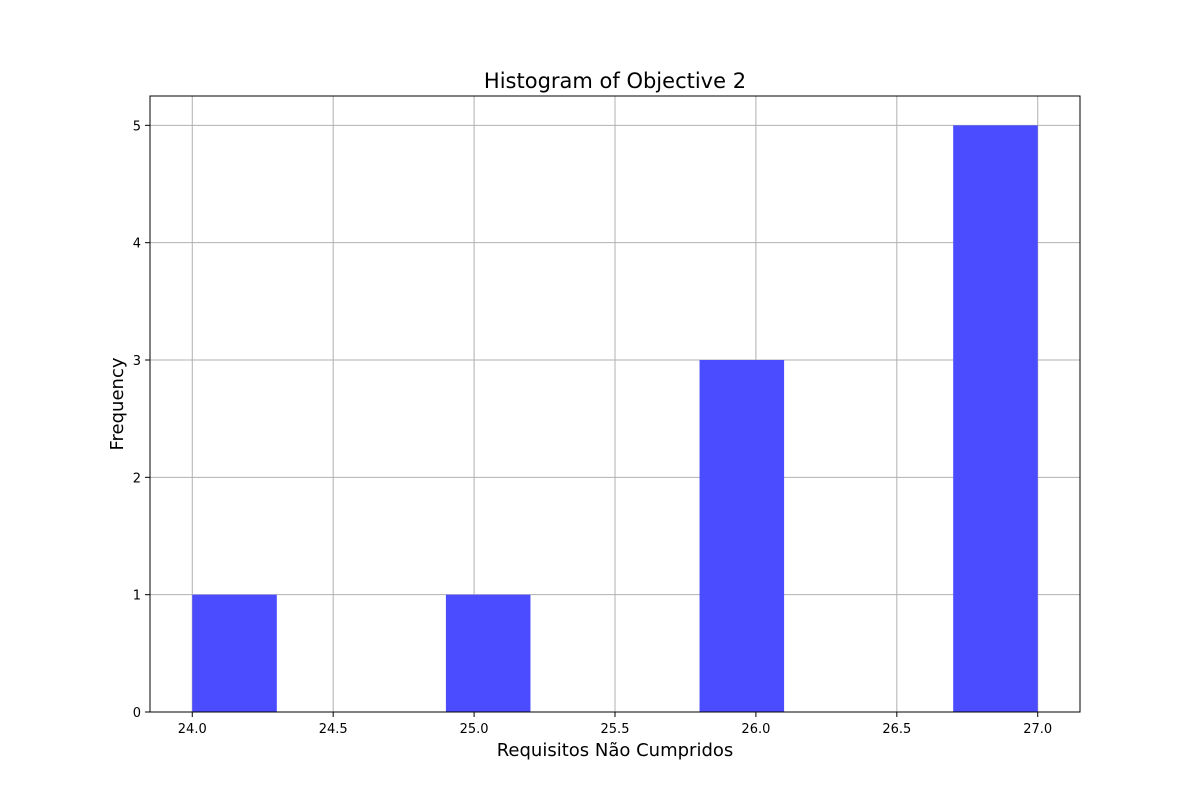  I want to click on x-axis-ticks: 24.0 24.5 25.0 25.5 26.0 26.5 27.0, so click(615, 724).